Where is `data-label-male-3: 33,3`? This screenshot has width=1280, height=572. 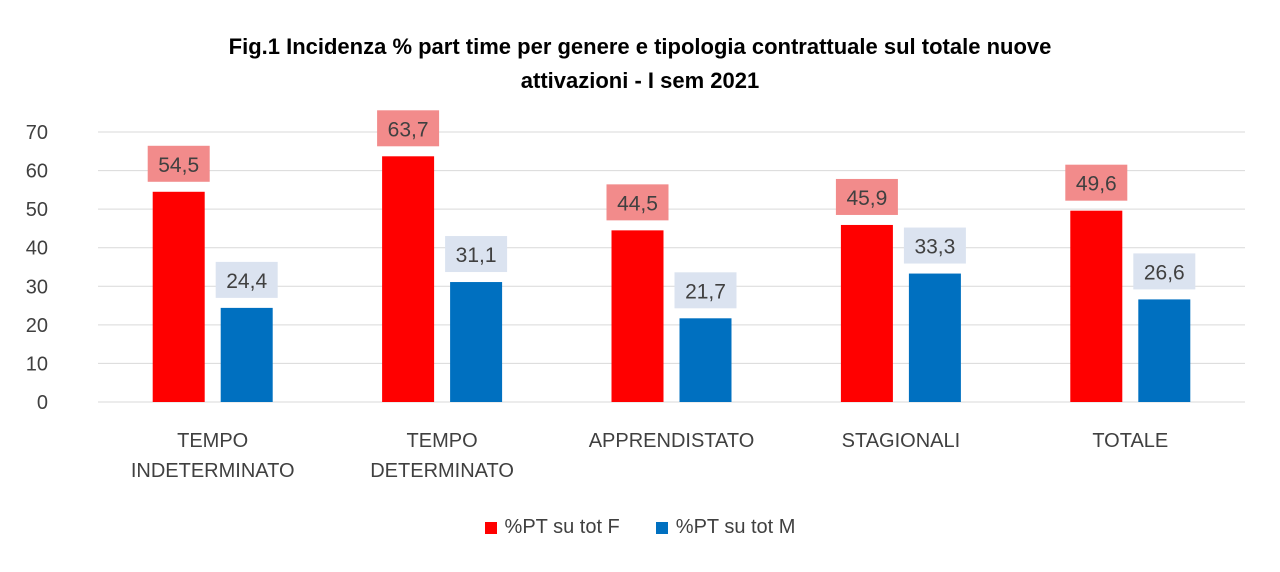 data-label-male-3: 33,3 is located at coordinates (934, 247).